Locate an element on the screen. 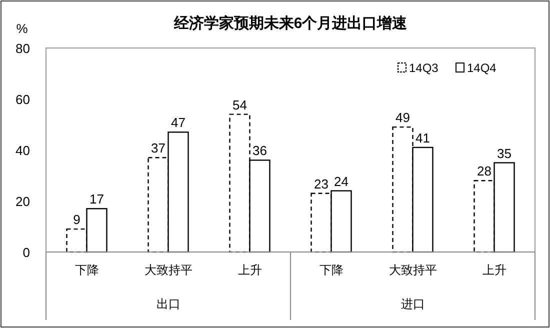 The image size is (550, 328). chart-title: 经济学家预期未来6个月进出口增速 is located at coordinates (290, 23).